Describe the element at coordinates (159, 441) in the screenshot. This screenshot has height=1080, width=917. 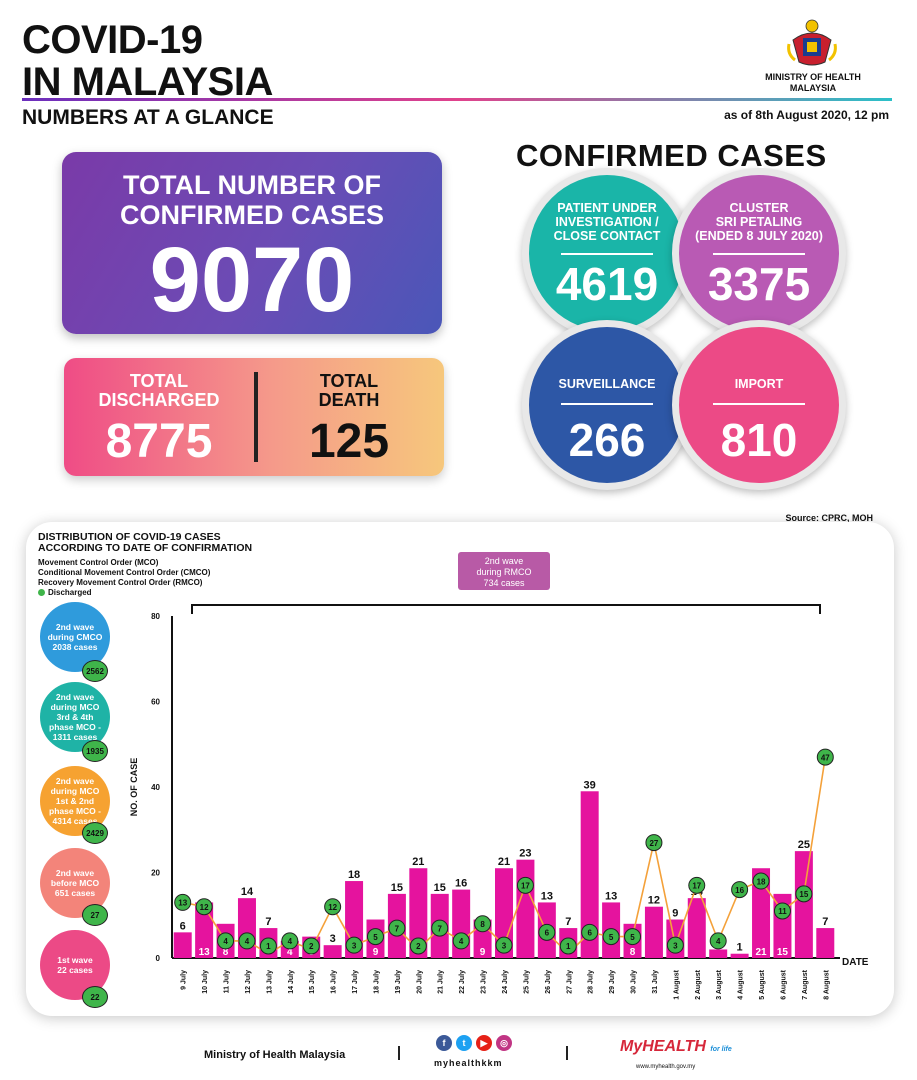
I see `discharged-value: 8775` at that location.